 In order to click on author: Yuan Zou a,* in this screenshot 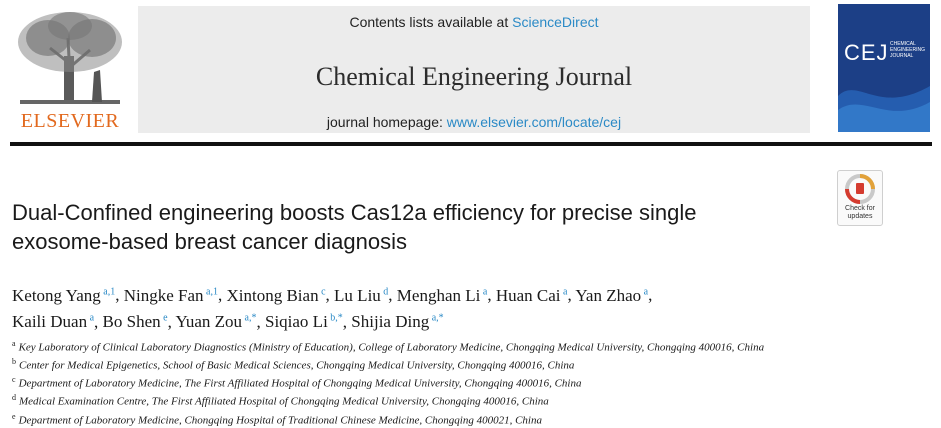, I will do `click(215, 321)`.